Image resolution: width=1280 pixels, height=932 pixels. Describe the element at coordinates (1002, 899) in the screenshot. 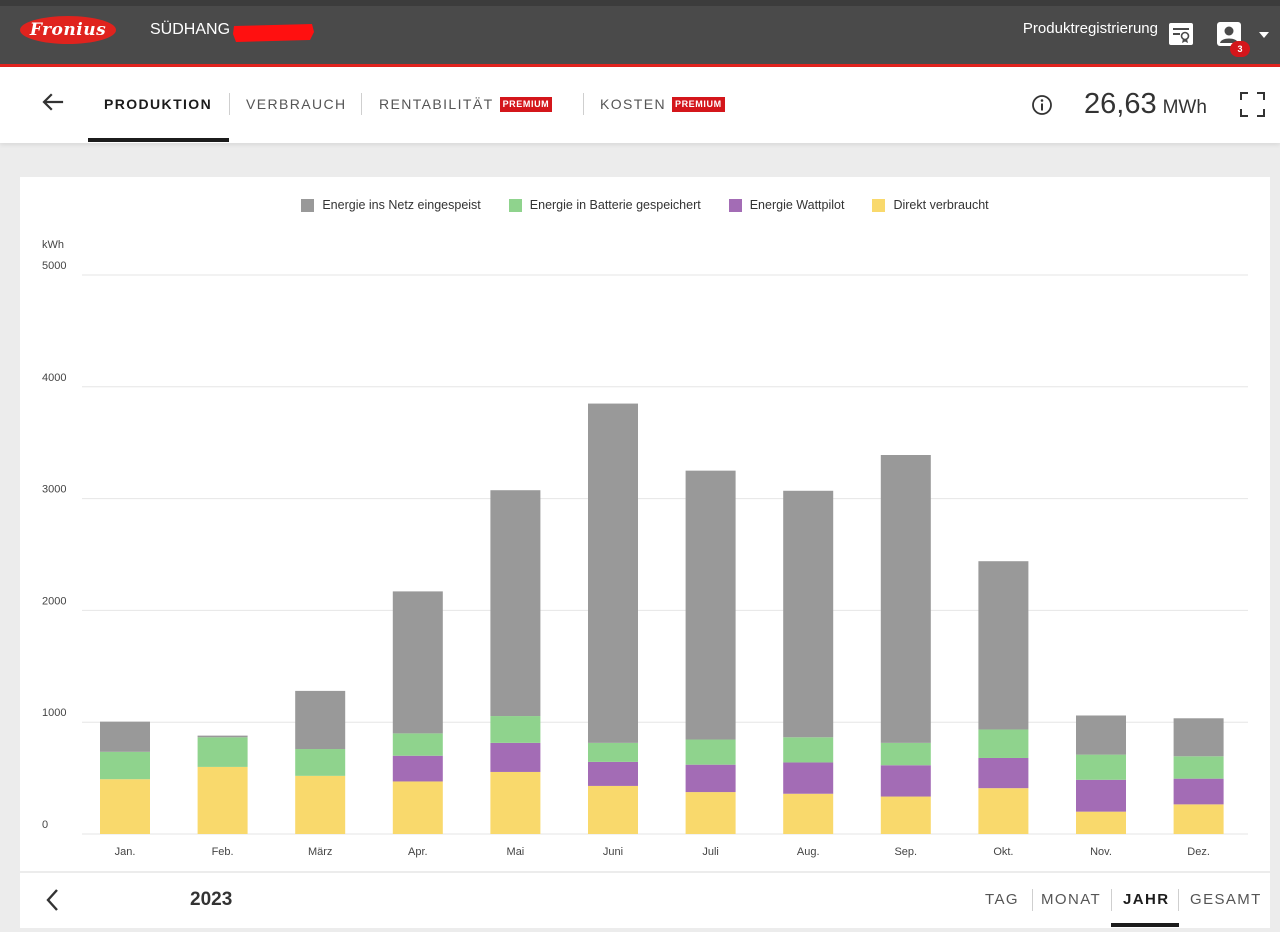

I see `period-tag: TAG` at that location.